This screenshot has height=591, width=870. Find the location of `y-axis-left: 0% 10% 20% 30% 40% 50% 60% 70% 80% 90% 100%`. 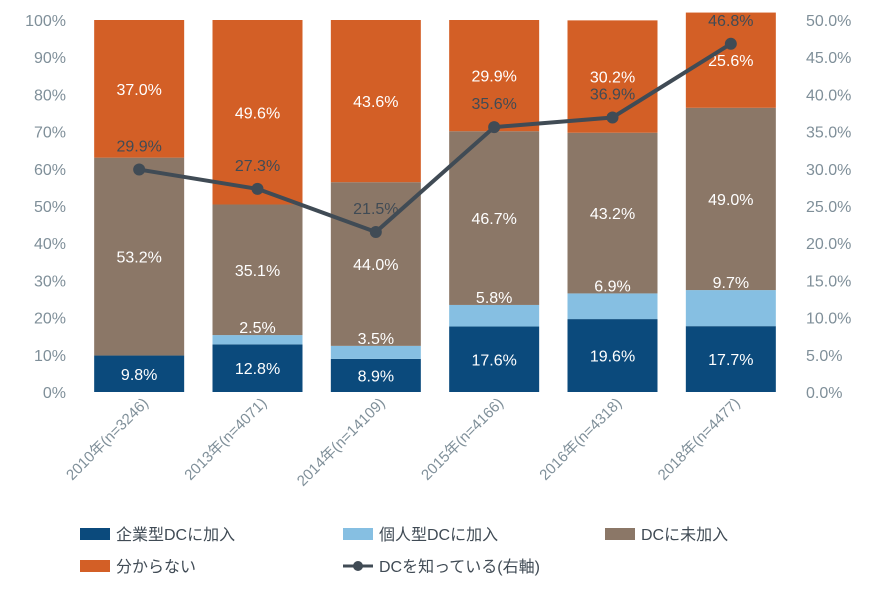

y-axis-left: 0% 10% 20% 30% 40% 50% 60% 70% 80% 90% 100% is located at coordinates (45, 207).